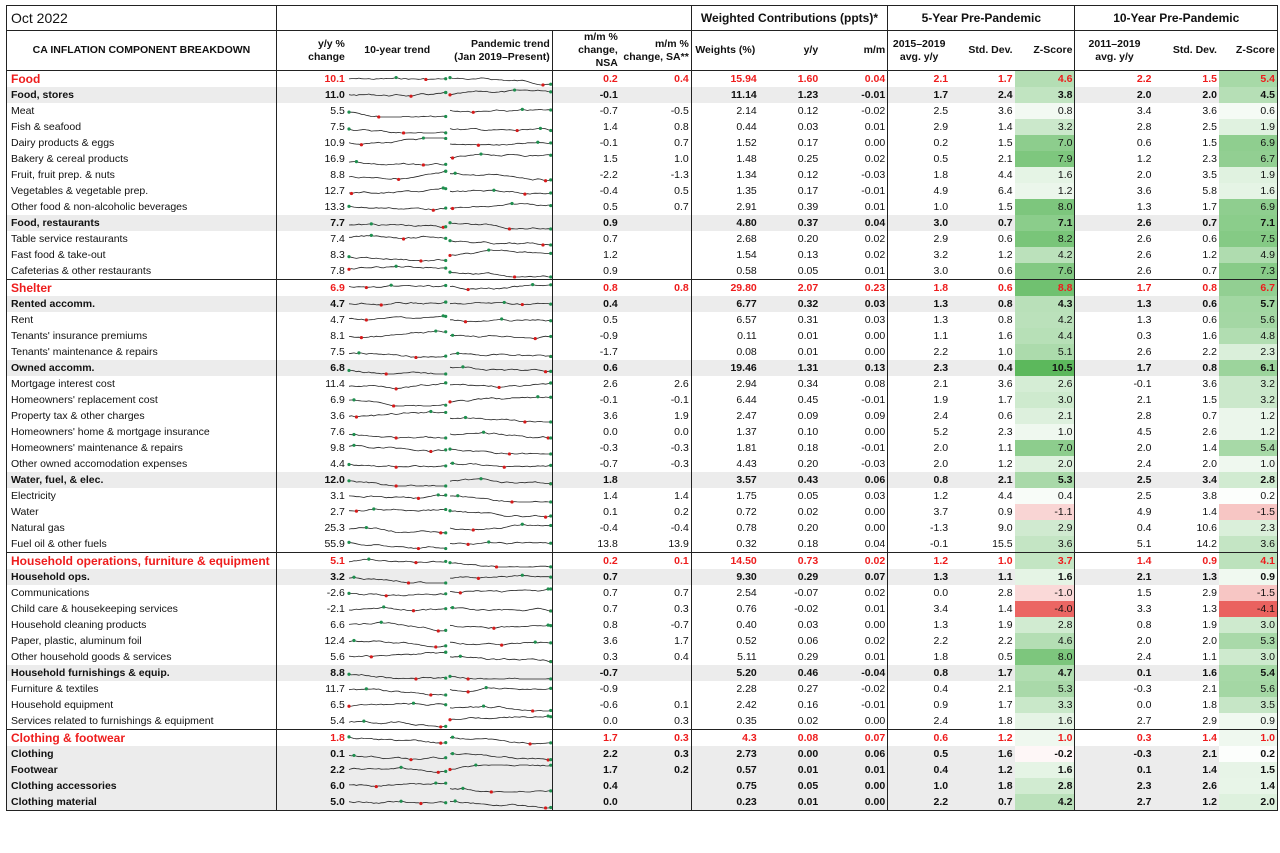 This screenshot has width=1280, height=853. I want to click on yy-value: 16.9, so click(311, 159).